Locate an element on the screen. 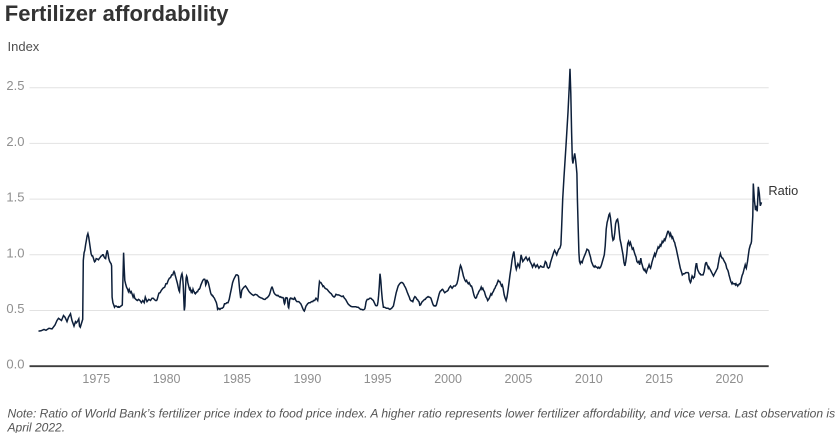 Image resolution: width=836 pixels, height=438 pixels. svg-text: 1.5 is located at coordinates (15, 197).